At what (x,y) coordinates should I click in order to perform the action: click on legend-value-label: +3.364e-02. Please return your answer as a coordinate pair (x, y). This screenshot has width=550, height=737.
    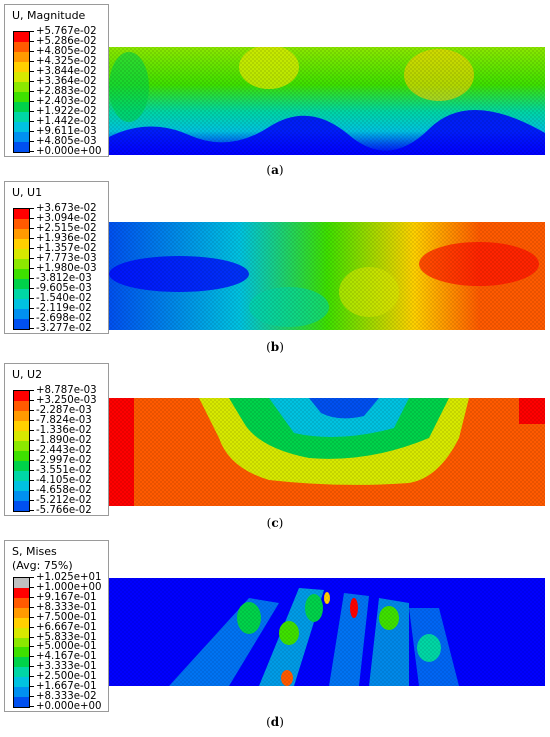
    Looking at the image, I should click on (63, 81).